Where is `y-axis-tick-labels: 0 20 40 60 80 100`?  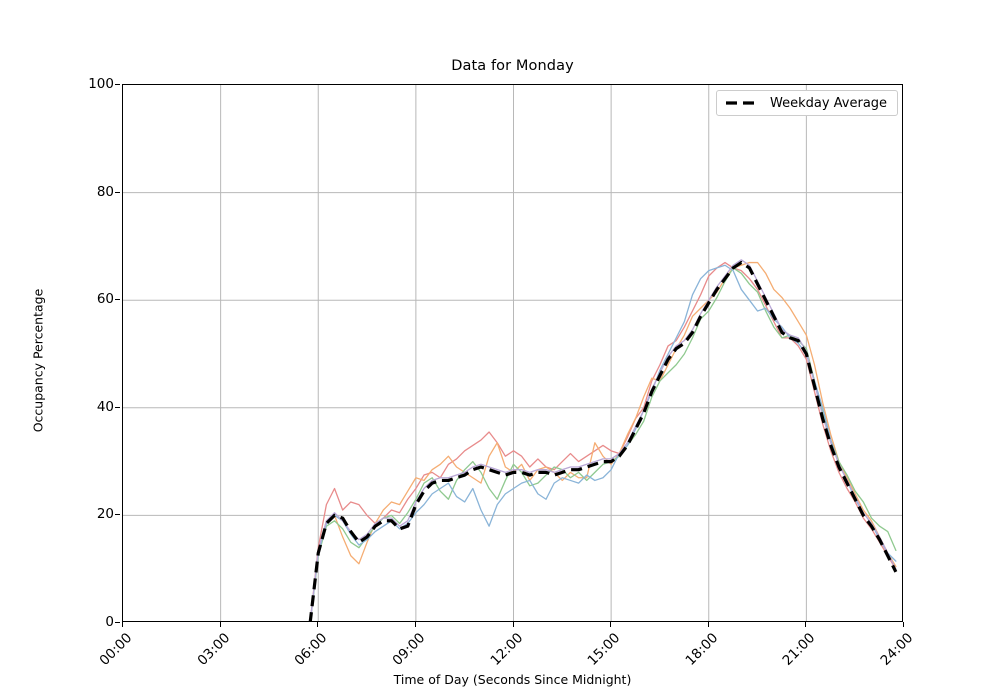
y-axis-tick-labels: 0 20 40 60 80 100 is located at coordinates (92, 353).